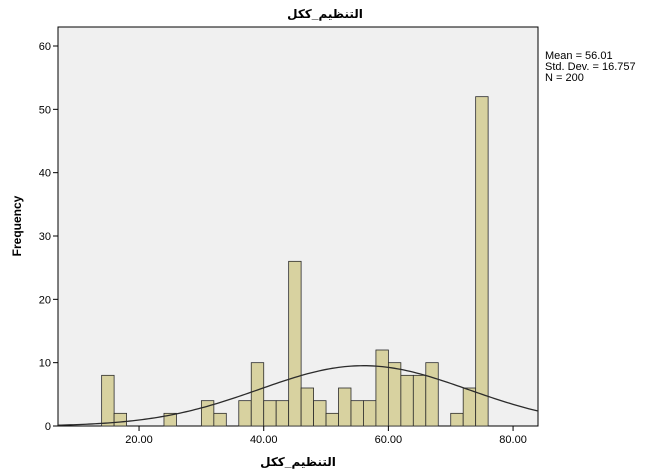 The width and height of the screenshot is (650, 473). I want to click on x-tick-label: 20.00, so click(139, 440).